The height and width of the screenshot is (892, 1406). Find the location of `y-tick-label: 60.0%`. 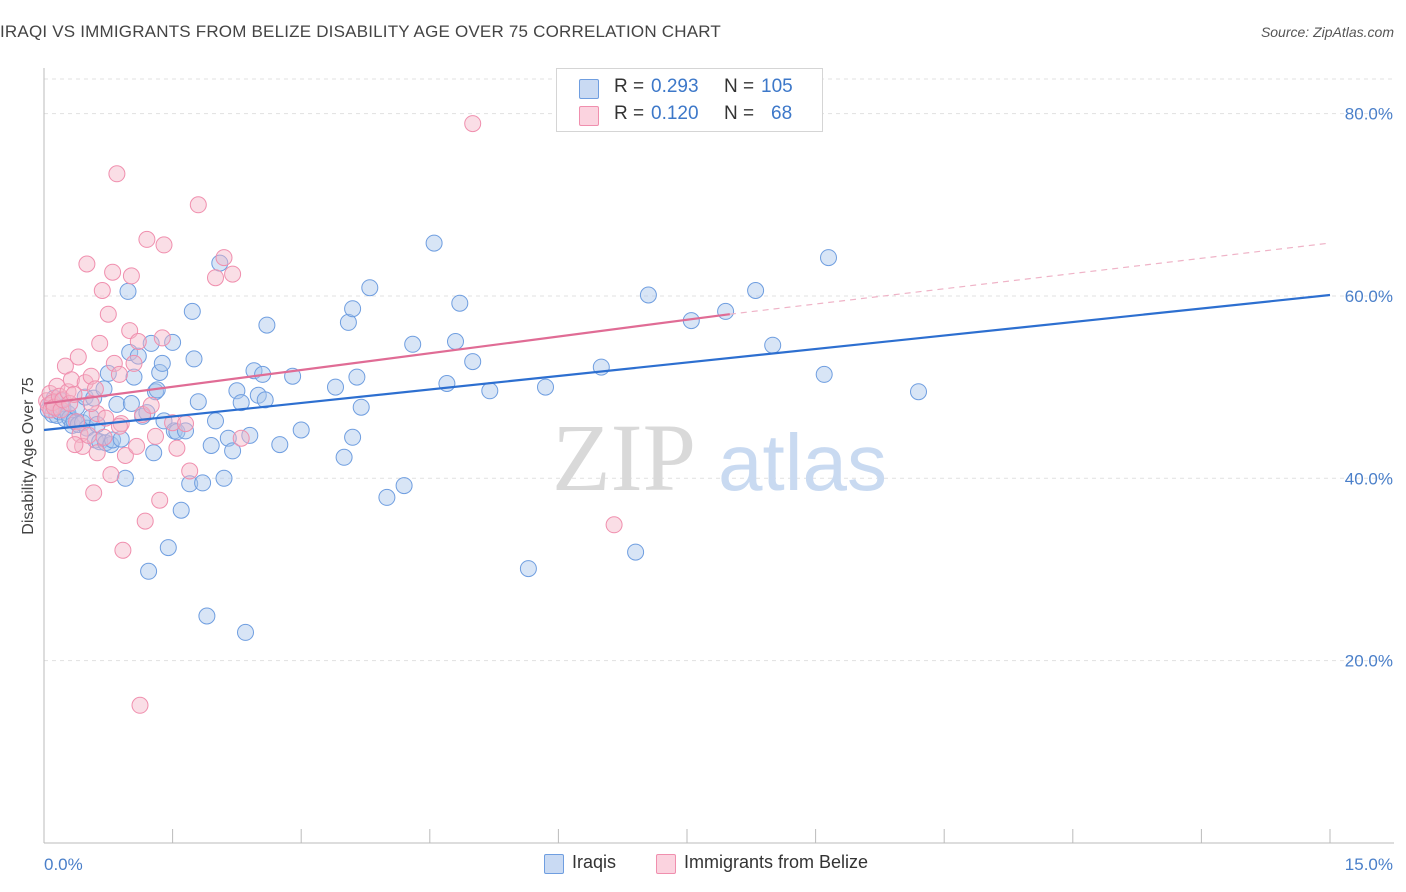

y-tick-label: 60.0% is located at coordinates (1369, 296).